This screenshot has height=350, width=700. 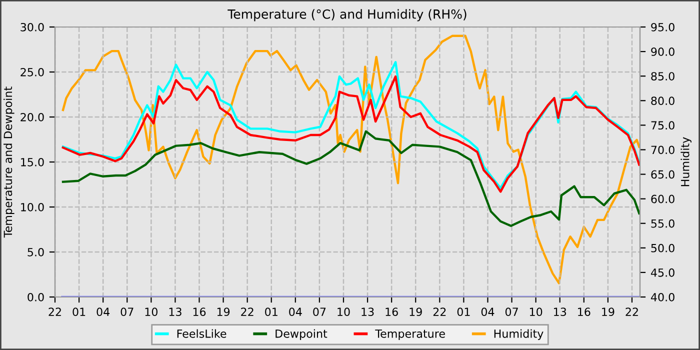 What do you see at coordinates (201, 333) in the screenshot?
I see `legend-label: FeelsLike` at bounding box center [201, 333].